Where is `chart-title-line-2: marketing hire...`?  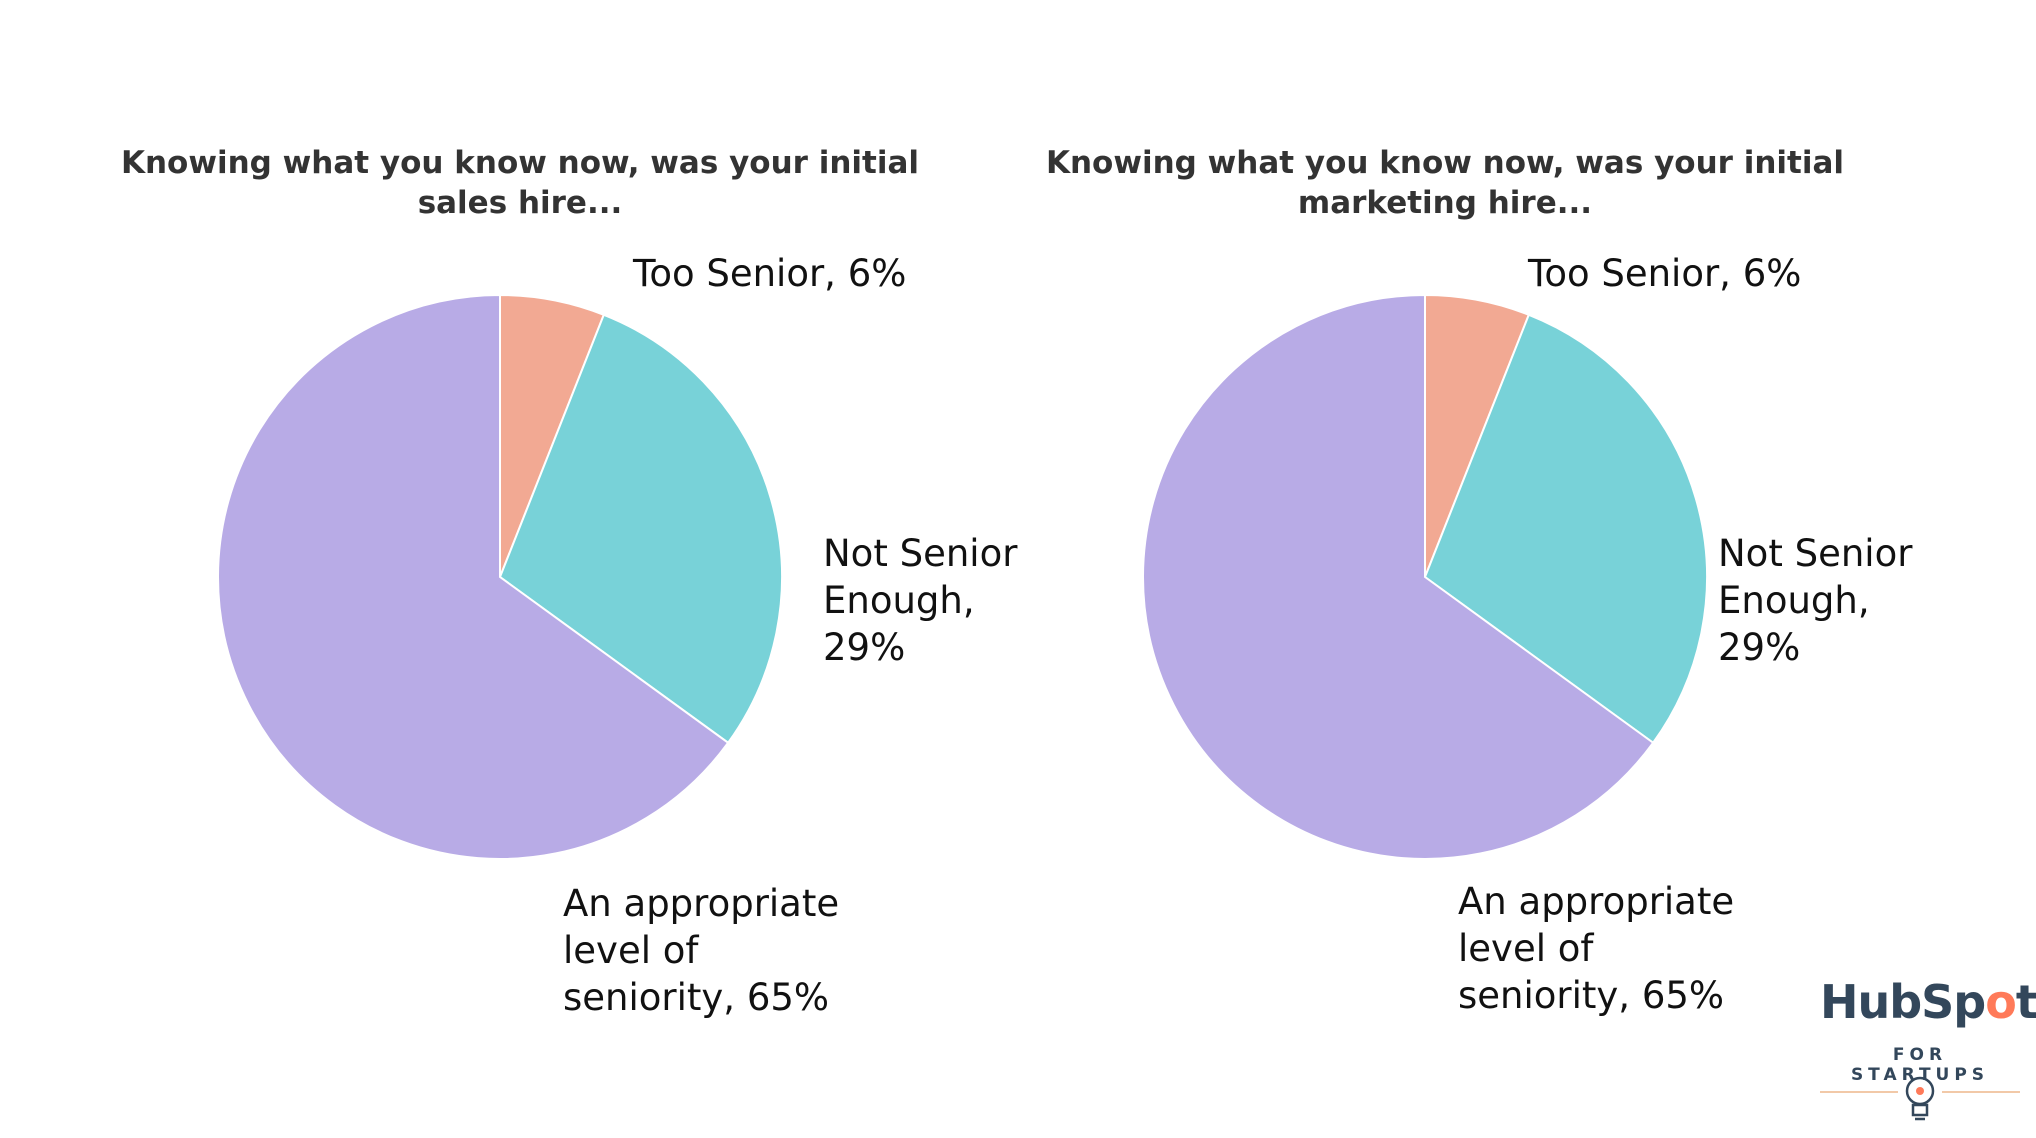
chart-title-line-2: marketing hire... is located at coordinates (1445, 203).